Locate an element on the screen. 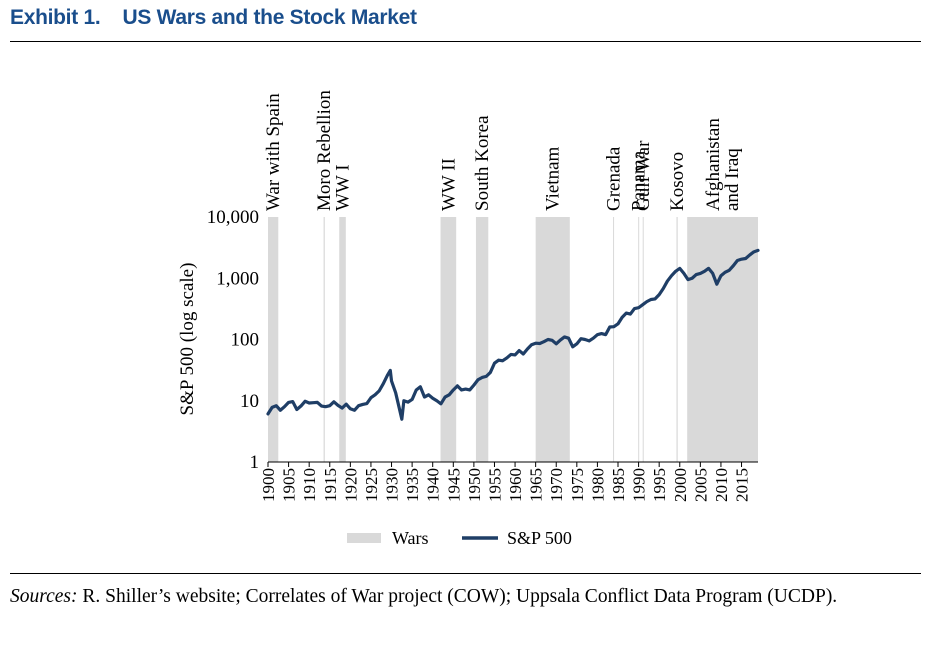  sources-label: Sources: is located at coordinates (44, 596).